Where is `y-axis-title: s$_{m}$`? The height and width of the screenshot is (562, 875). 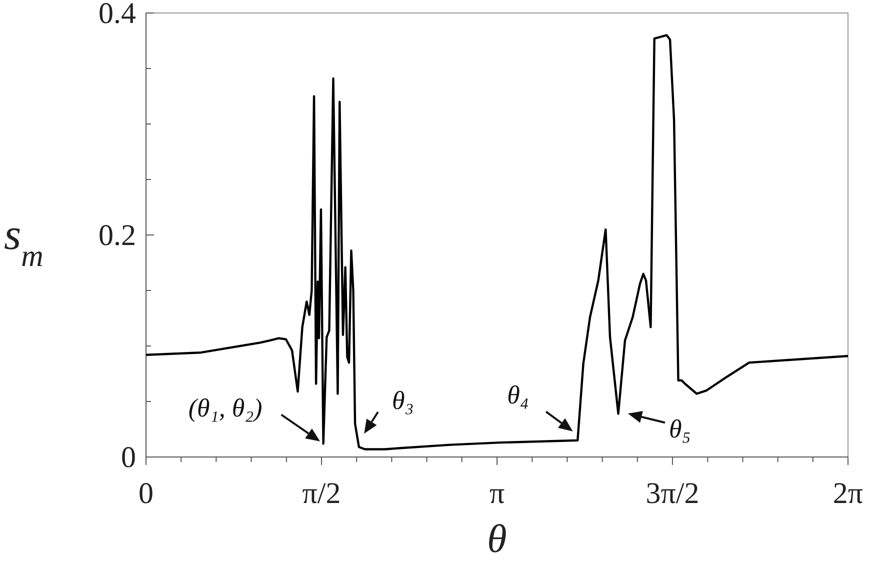 y-axis-title: s$_{m}$ is located at coordinates (24, 241).